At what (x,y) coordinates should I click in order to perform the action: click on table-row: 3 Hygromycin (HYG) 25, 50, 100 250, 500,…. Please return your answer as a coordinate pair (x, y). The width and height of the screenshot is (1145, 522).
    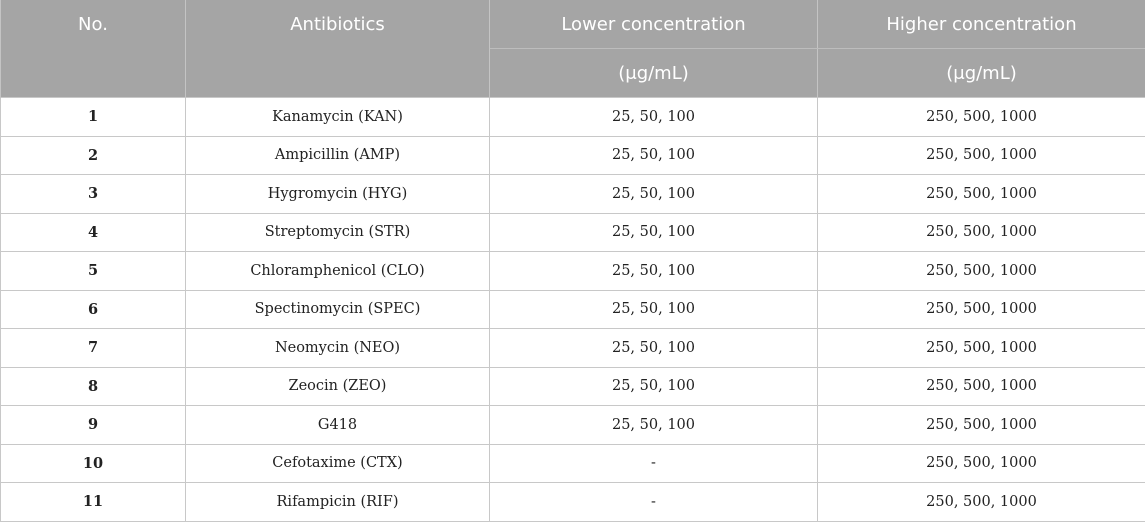
    Looking at the image, I should click on (573, 194).